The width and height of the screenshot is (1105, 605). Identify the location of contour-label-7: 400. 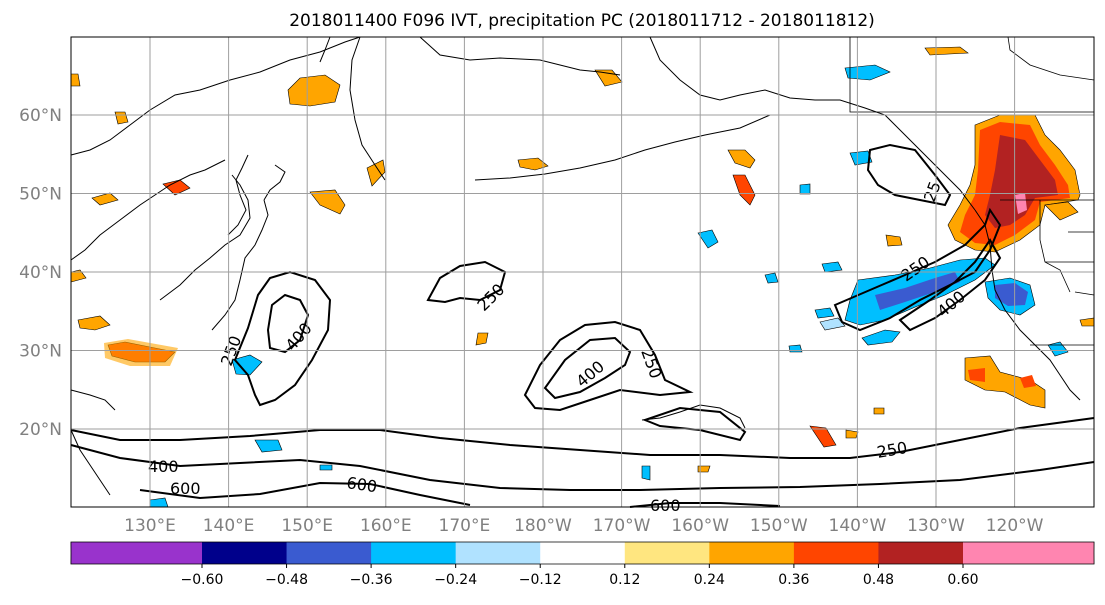
(163, 466).